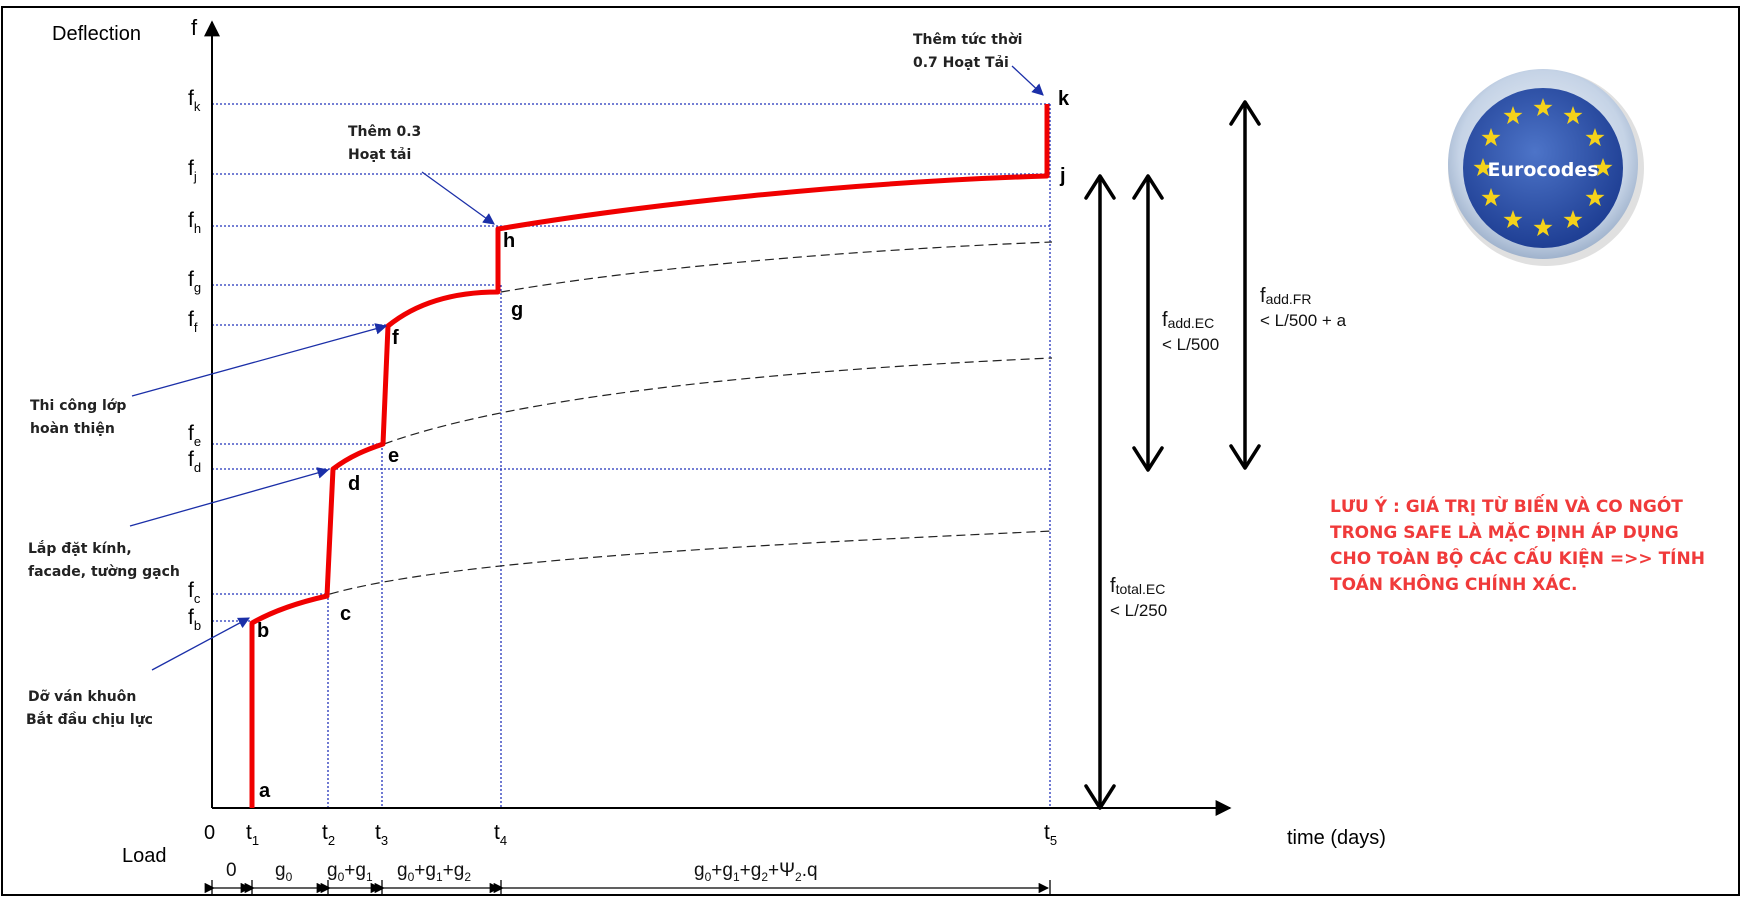 This screenshot has height=901, width=1745. Describe the element at coordinates (1303, 320) in the screenshot. I see `limit-add-fr-value: < L/500 + a` at that location.